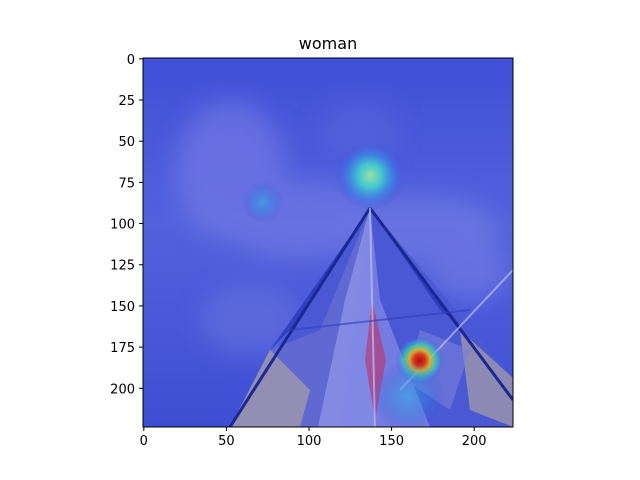 Image resolution: width=640 pixels, height=480 pixels. Describe the element at coordinates (126, 183) in the screenshot. I see `y-tick-label: 75` at that location.